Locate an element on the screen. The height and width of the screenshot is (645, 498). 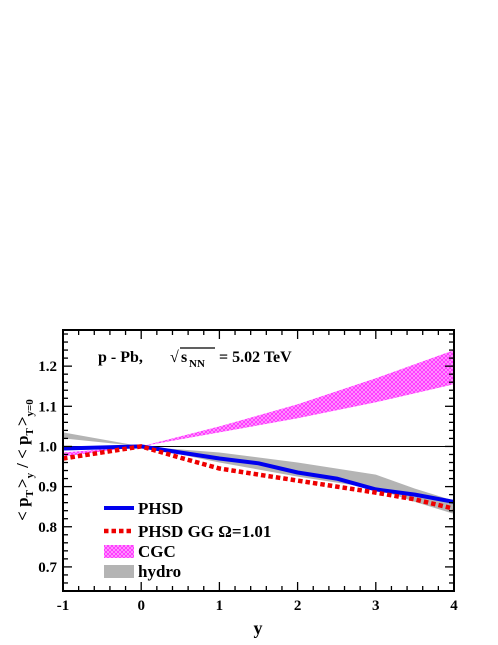
system-label: p - Pb, is located at coordinates (120, 357).